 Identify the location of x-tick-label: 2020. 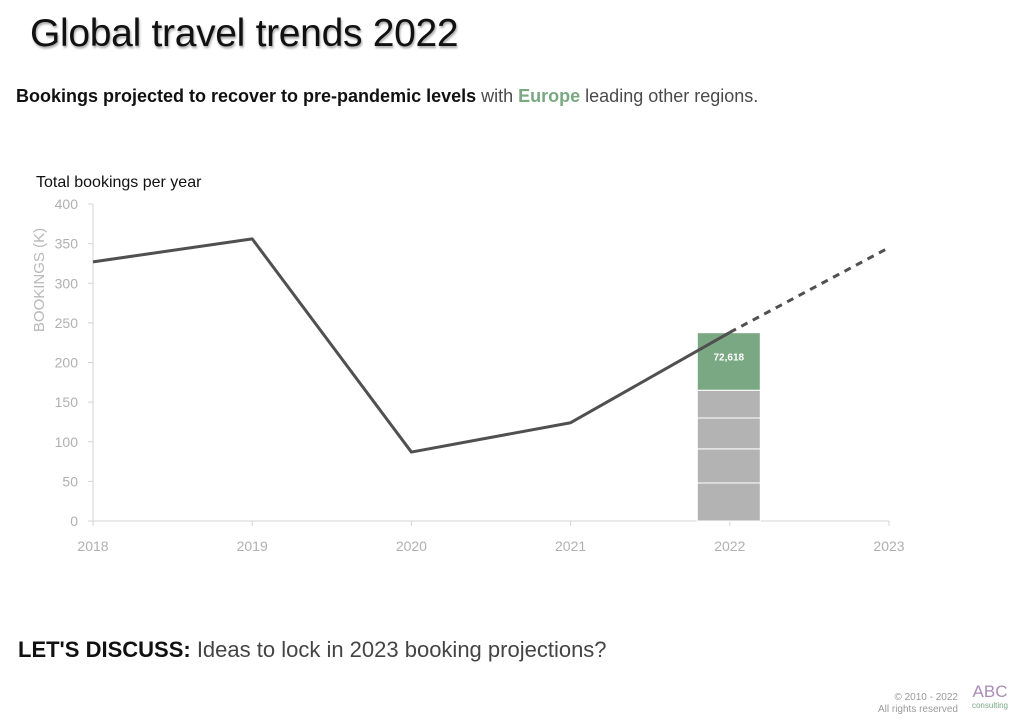
(411, 546).